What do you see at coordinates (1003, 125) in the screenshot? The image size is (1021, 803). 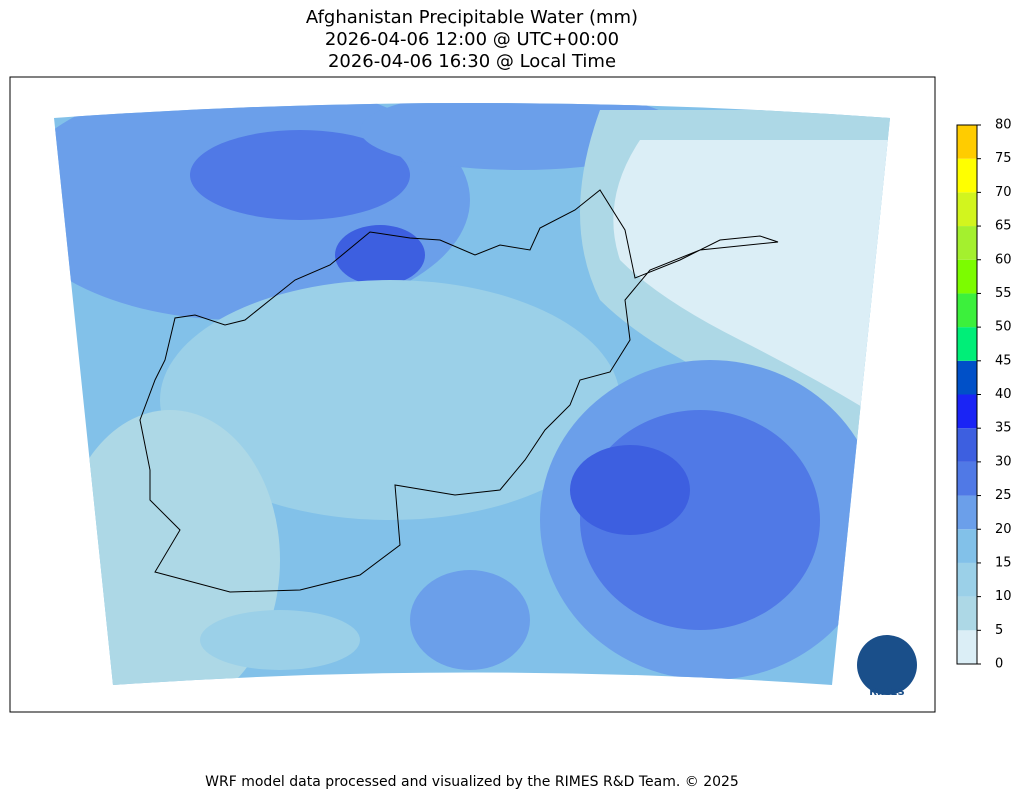 I see `colorbar-tick-label: 80` at bounding box center [1003, 125].